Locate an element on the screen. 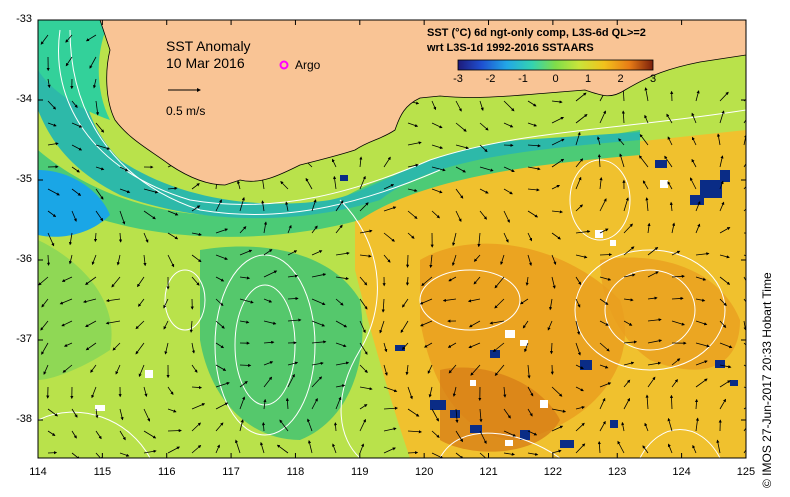 Image resolution: width=790 pixels, height=497 pixels. colorbar-tick-label: -3 is located at coordinates (458, 79).